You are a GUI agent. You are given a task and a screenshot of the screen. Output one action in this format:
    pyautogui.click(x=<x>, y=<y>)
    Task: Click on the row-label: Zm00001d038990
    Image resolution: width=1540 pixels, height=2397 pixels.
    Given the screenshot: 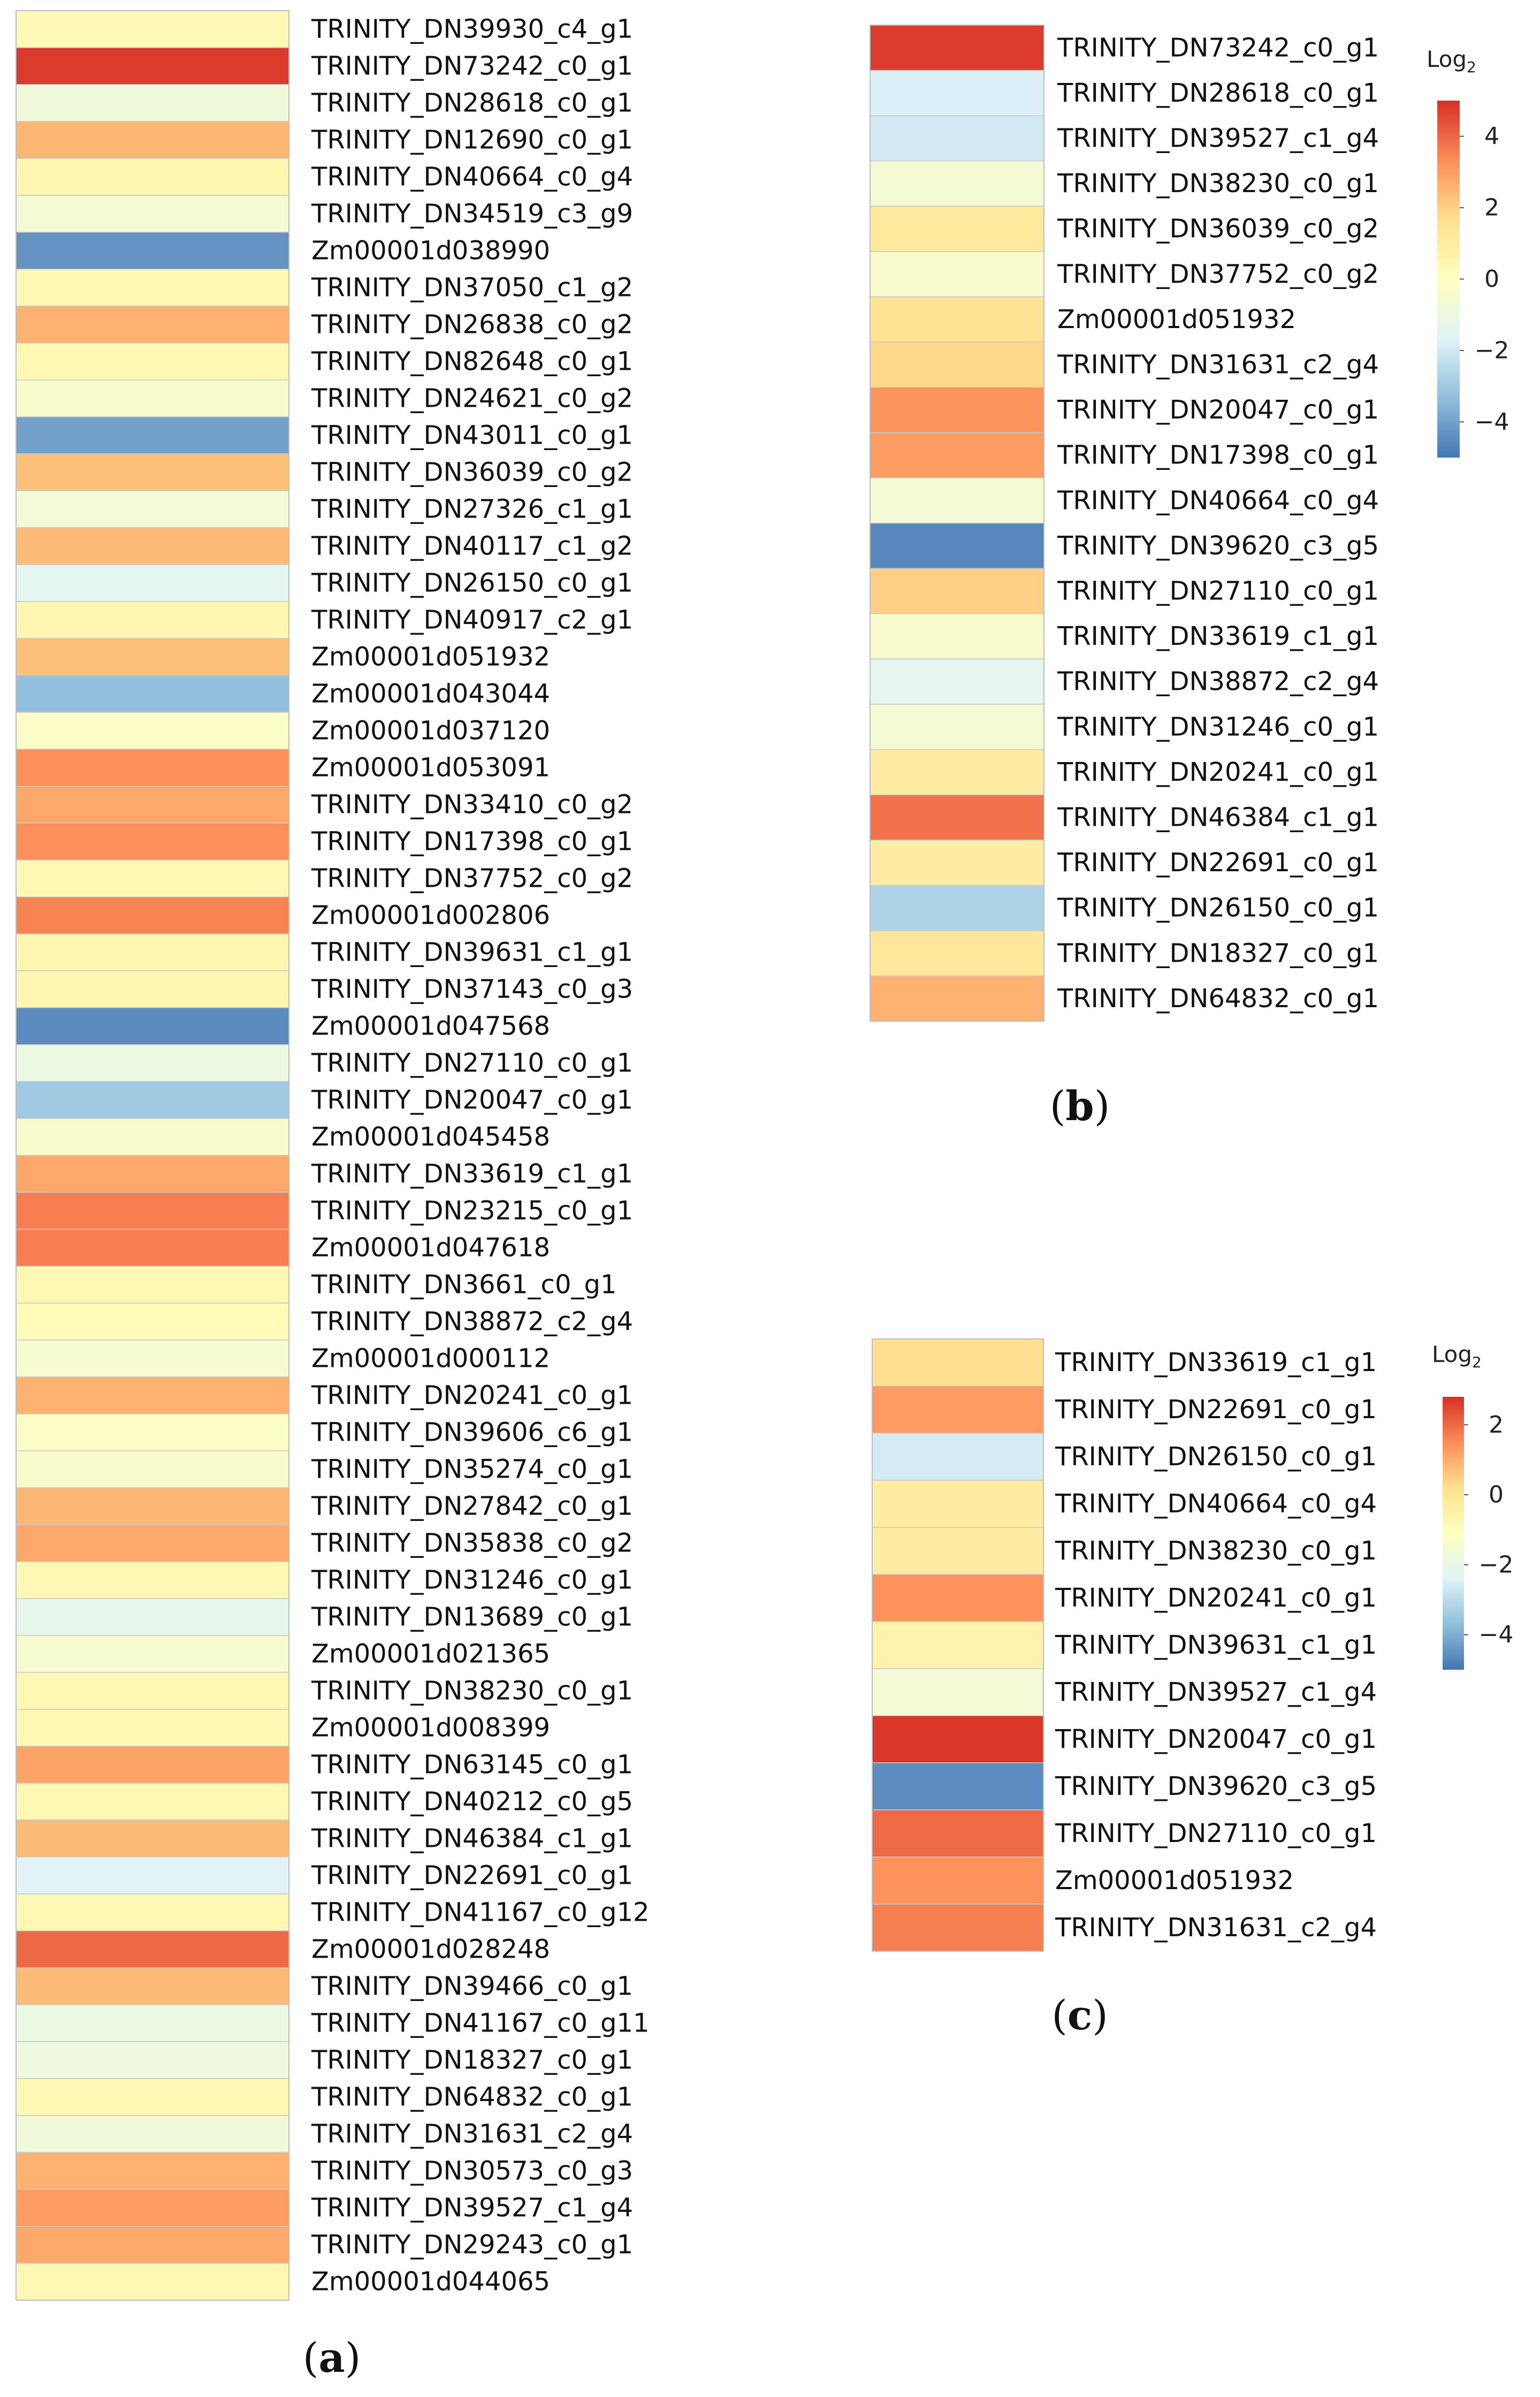 What is the action you would take?
    pyautogui.click(x=430, y=251)
    